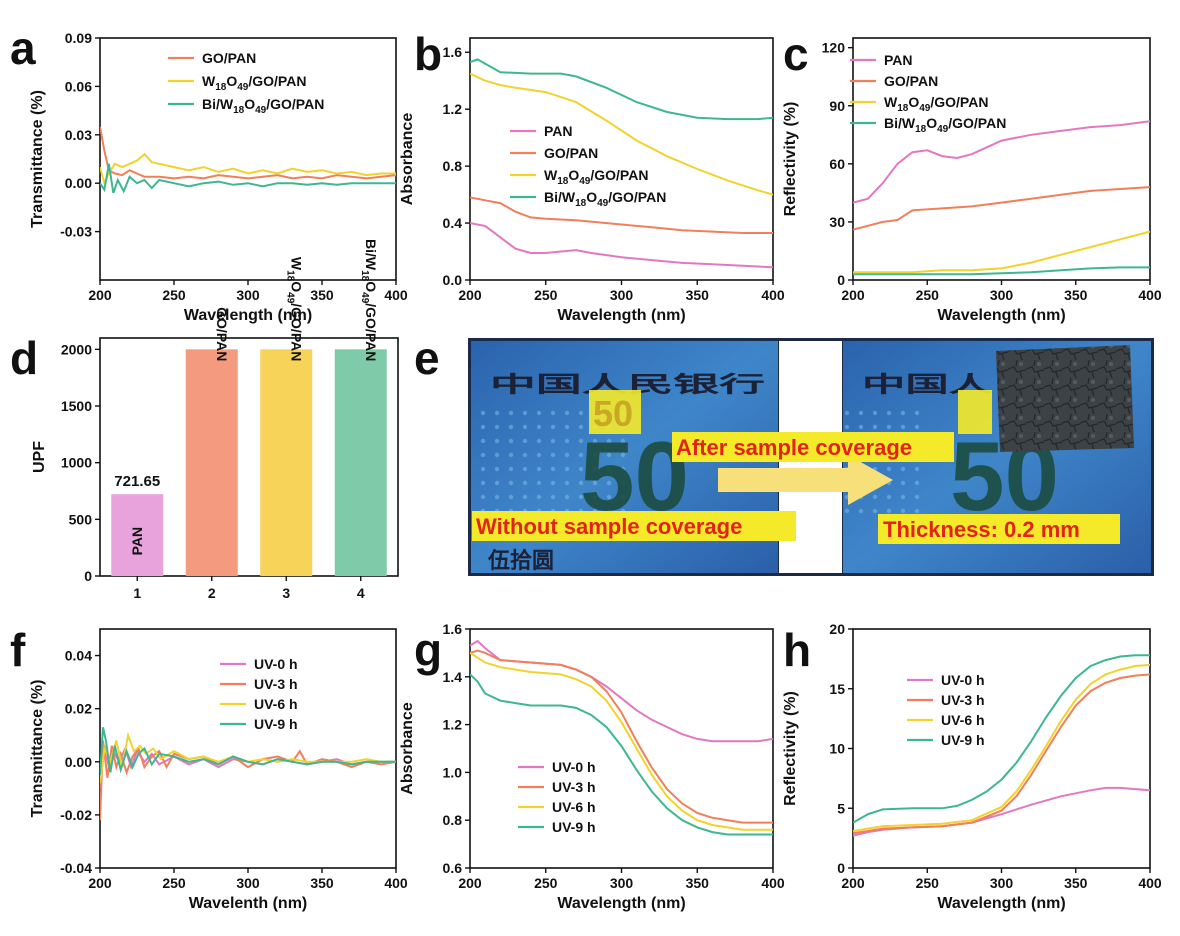 The width and height of the screenshot is (1180, 936). What do you see at coordinates (963, 680) in the screenshot?
I see `label-part: UV-0 h` at bounding box center [963, 680].